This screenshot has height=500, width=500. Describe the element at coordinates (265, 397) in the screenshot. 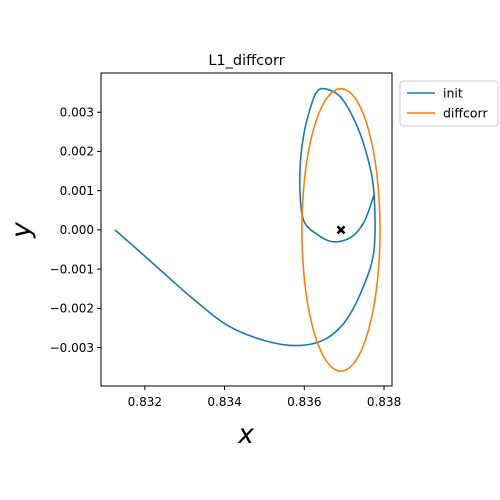

I see `x-axis: 0.832 0.834 0.836 0.838` at that location.